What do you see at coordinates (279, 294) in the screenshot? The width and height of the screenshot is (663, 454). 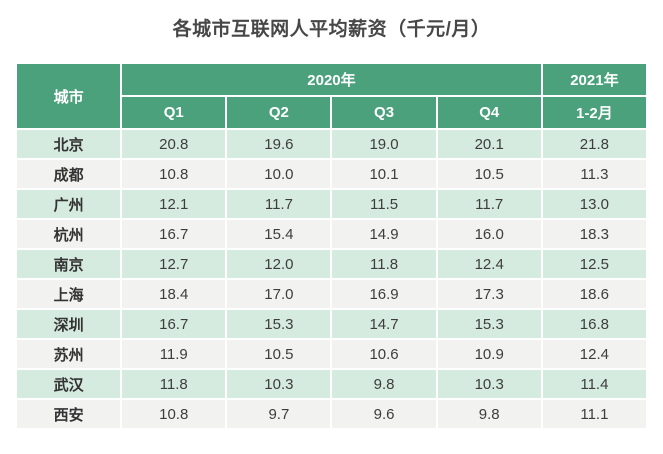 I see `value-cell: 17.0` at bounding box center [279, 294].